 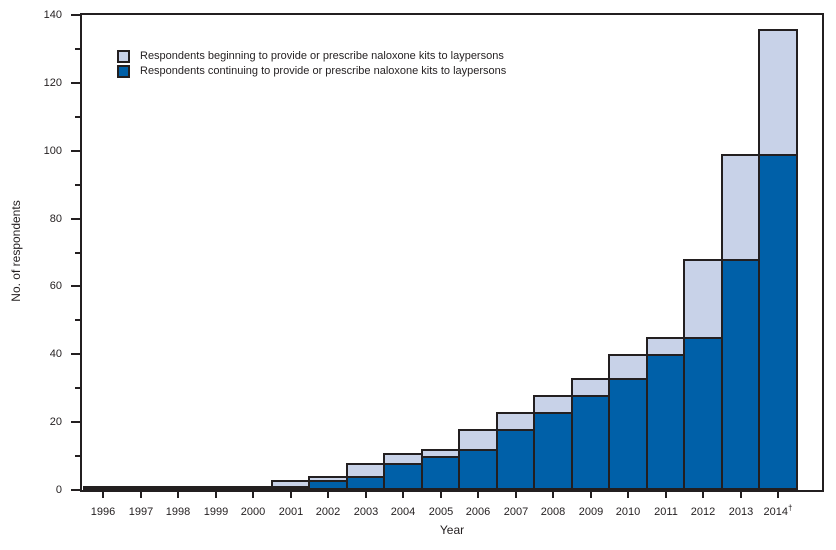 I want to click on x-tick-label: 2007, so click(x=516, y=512).